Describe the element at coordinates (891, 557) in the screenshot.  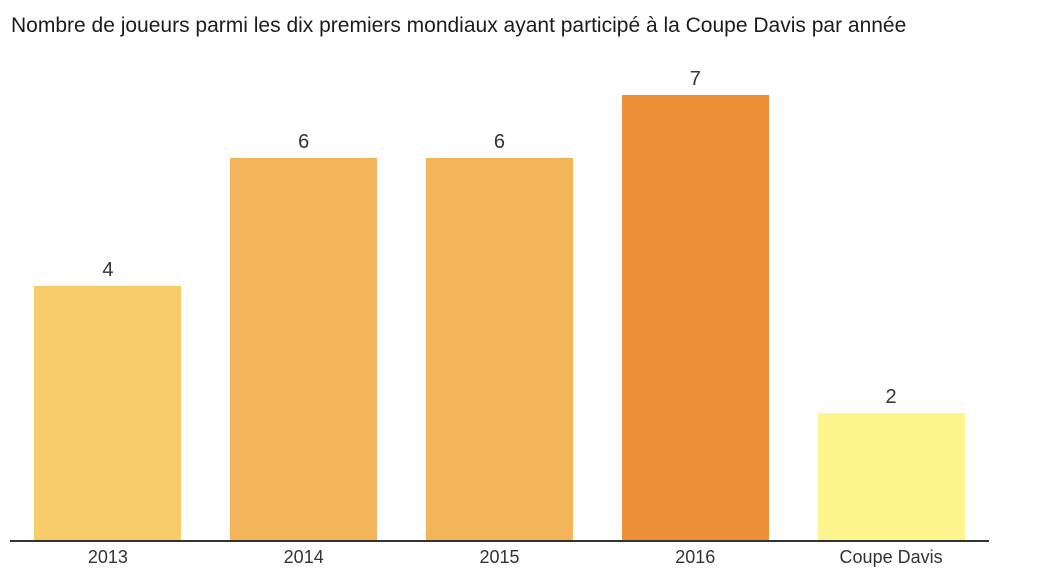
I see `x-axis-label-coupe-davis: Coupe Davis` at that location.